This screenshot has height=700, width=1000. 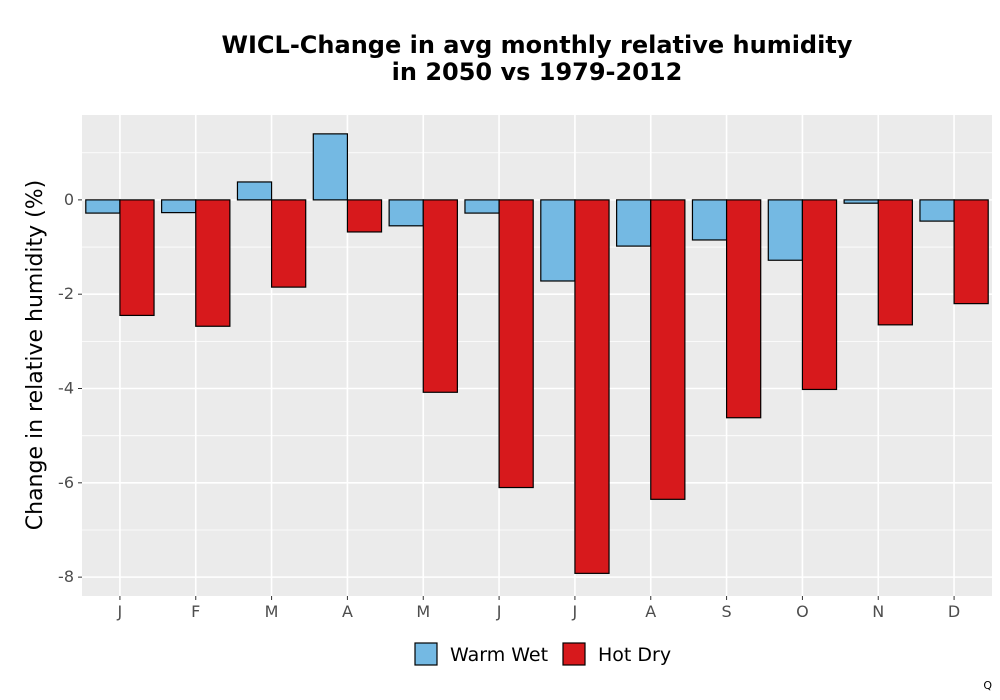 I want to click on x-tick-label: O, so click(x=802, y=611).